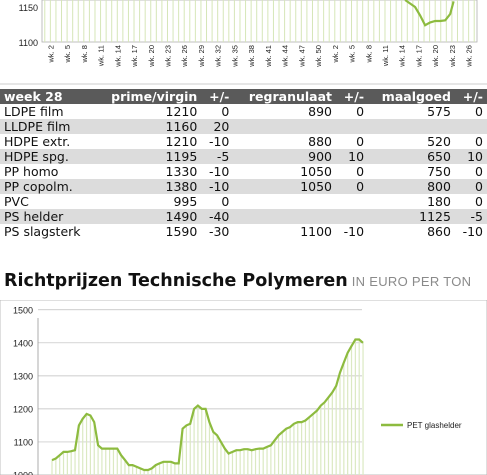  What do you see at coordinates (243, 231) in the screenshot?
I see `table-row: PS slagsterk 1590 -30 1100 -10 860 -10` at bounding box center [243, 231].